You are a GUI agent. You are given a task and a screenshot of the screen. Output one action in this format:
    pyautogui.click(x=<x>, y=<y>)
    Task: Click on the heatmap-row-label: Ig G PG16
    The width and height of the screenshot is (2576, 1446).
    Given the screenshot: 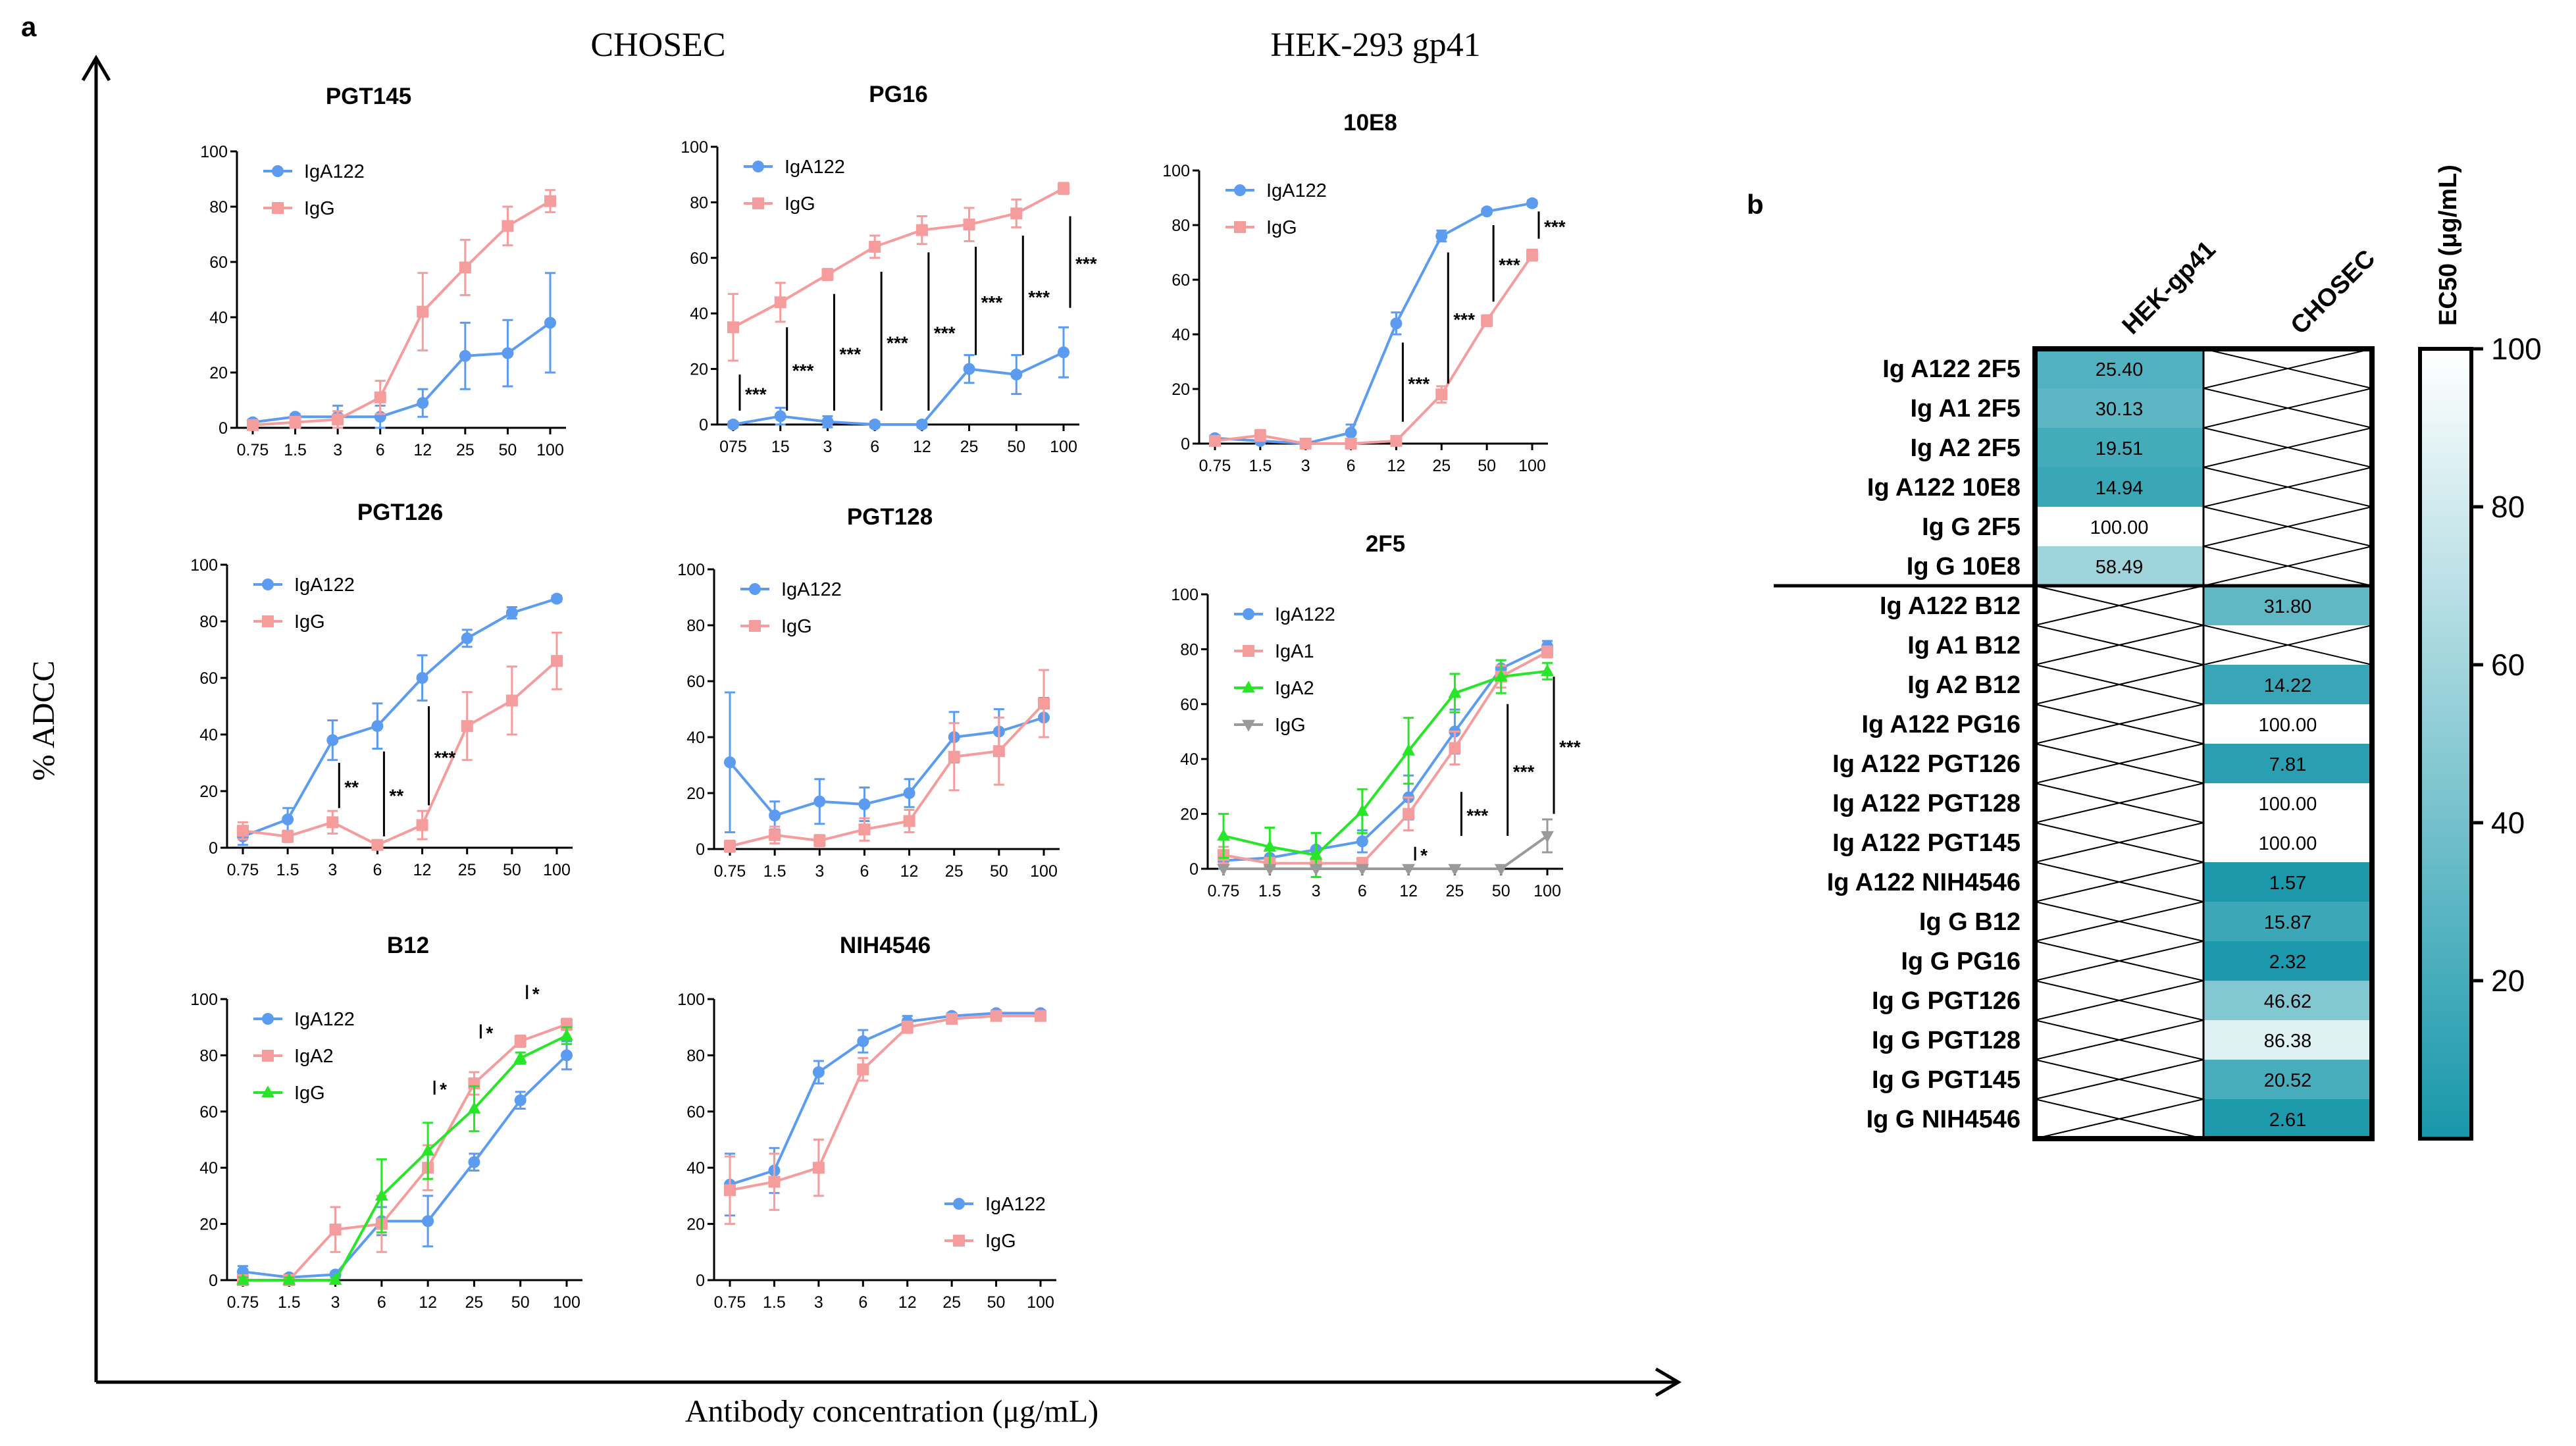 What is the action you would take?
    pyautogui.click(x=1961, y=961)
    